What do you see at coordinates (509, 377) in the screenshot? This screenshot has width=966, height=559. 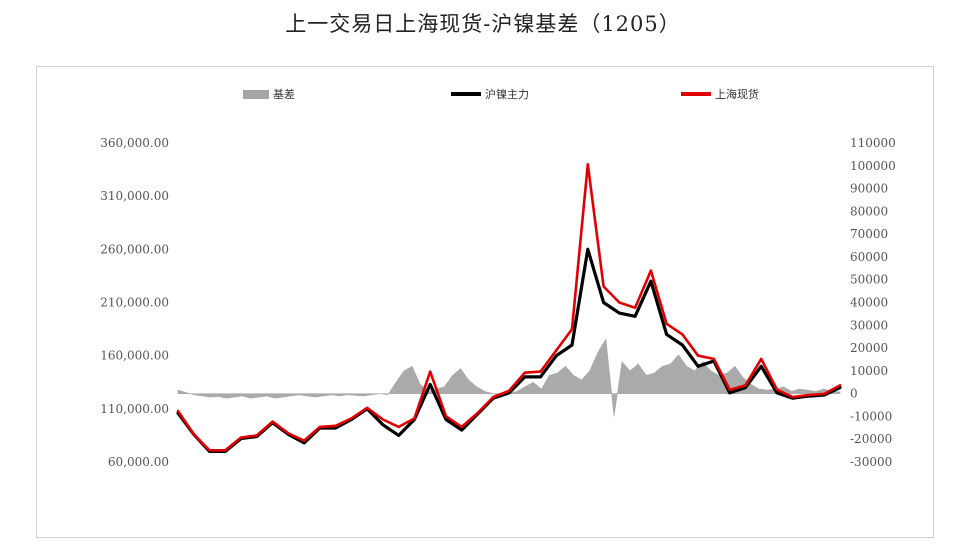 I see `series-basis-area` at bounding box center [509, 377].